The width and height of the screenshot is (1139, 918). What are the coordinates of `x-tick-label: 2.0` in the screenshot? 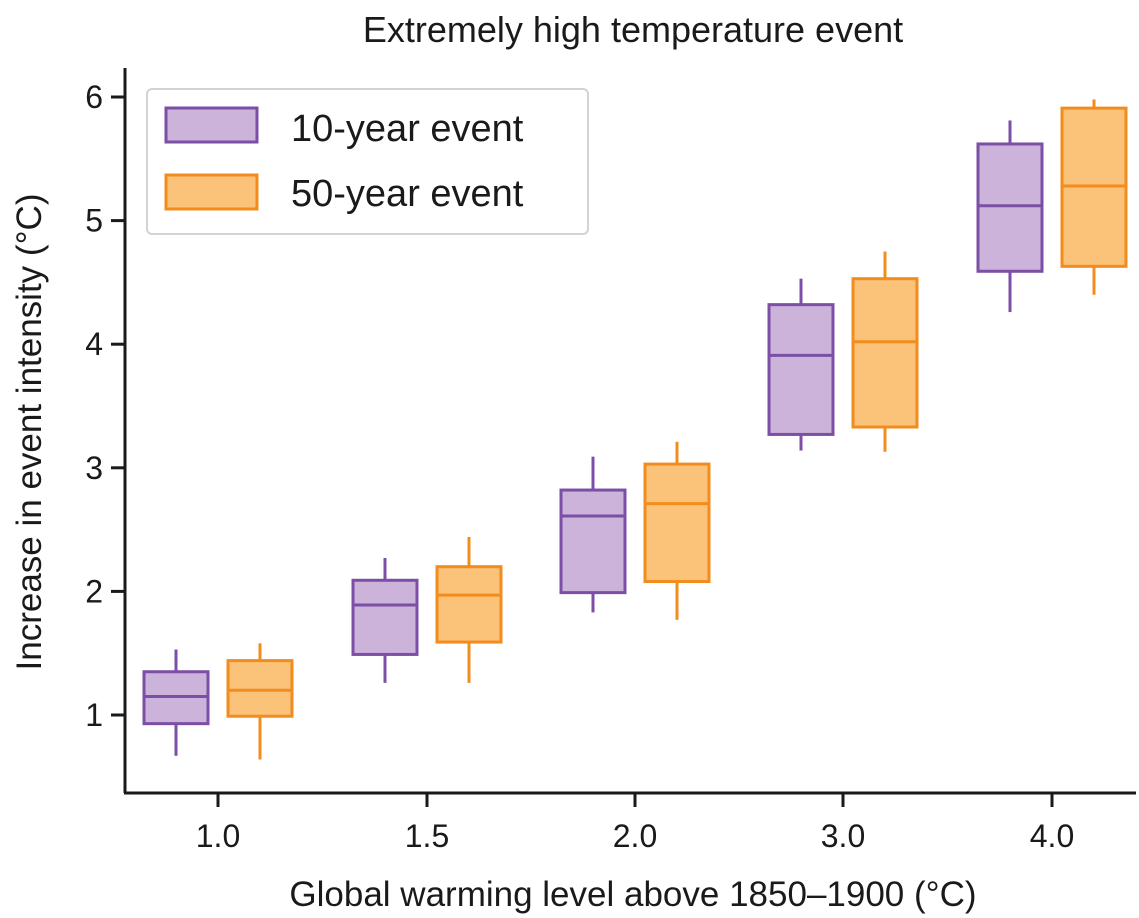 It's located at (635, 836).